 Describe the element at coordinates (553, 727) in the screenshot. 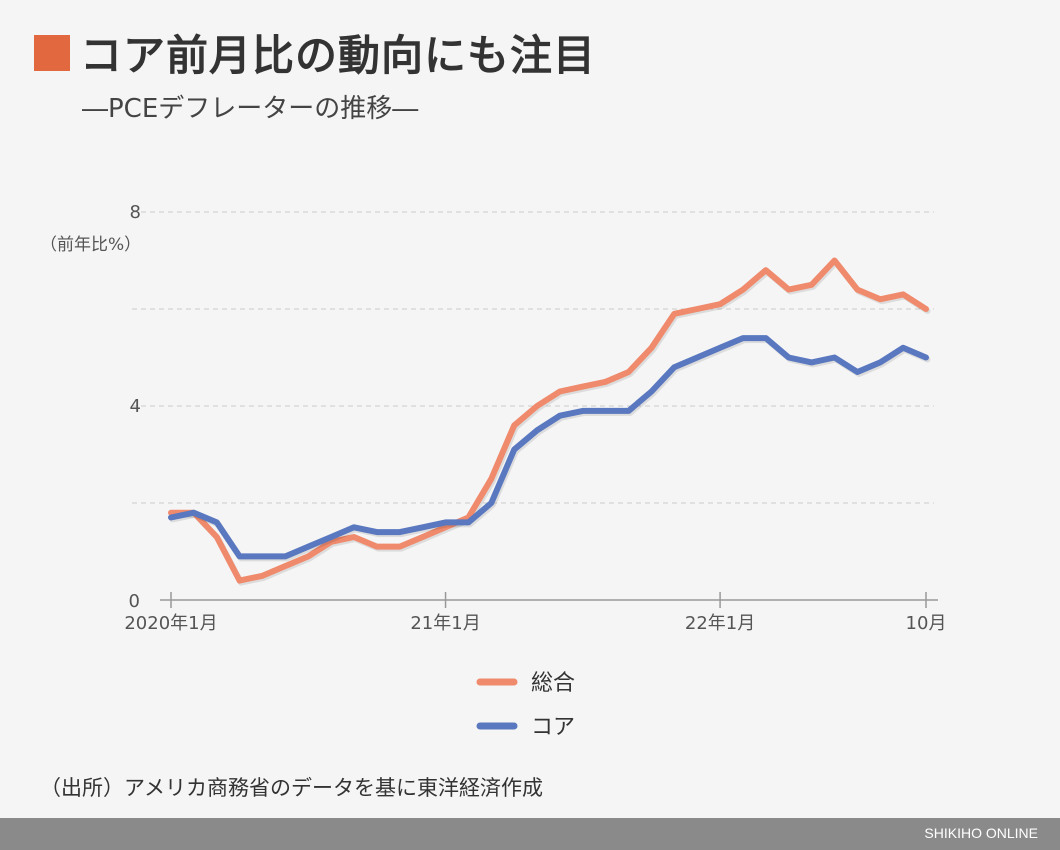

I see `legend-label: コア` at that location.